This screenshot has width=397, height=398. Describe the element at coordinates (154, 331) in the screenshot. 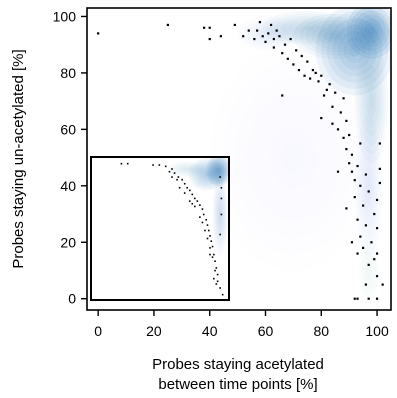

I see `x-tick-label: 20` at that location.